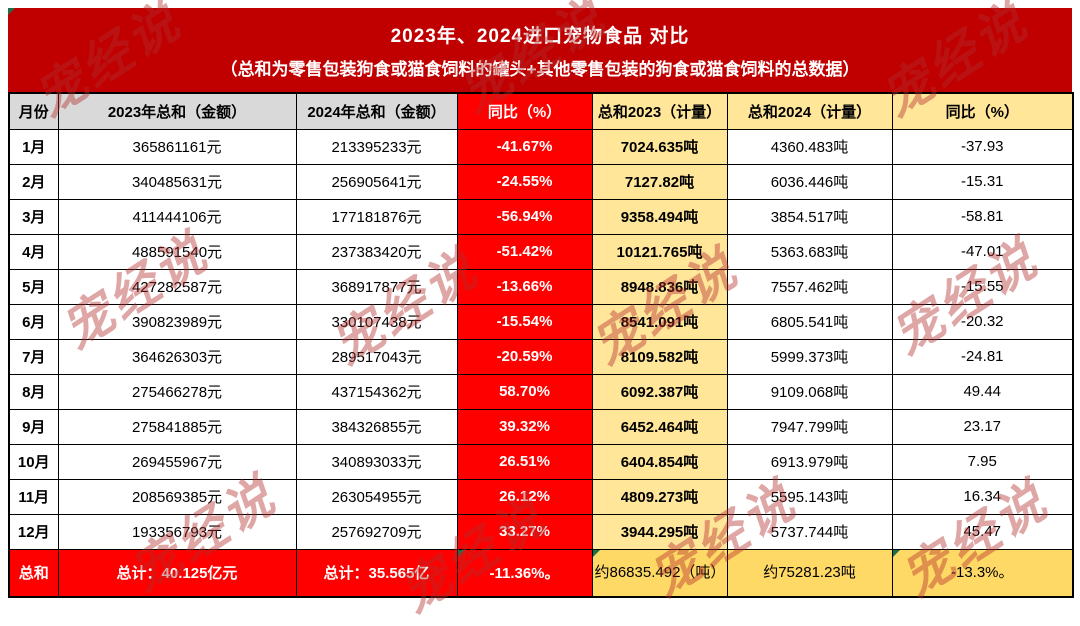 The height and width of the screenshot is (626, 1080). What do you see at coordinates (982, 321) in the screenshot?
I see `yoy-qty-cell: -20.32` at bounding box center [982, 321].